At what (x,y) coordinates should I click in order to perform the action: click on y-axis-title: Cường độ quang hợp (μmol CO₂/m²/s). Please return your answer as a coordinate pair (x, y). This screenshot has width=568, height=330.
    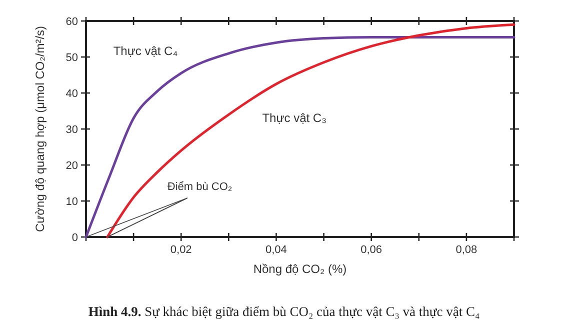
    Looking at the image, I should click on (40, 129).